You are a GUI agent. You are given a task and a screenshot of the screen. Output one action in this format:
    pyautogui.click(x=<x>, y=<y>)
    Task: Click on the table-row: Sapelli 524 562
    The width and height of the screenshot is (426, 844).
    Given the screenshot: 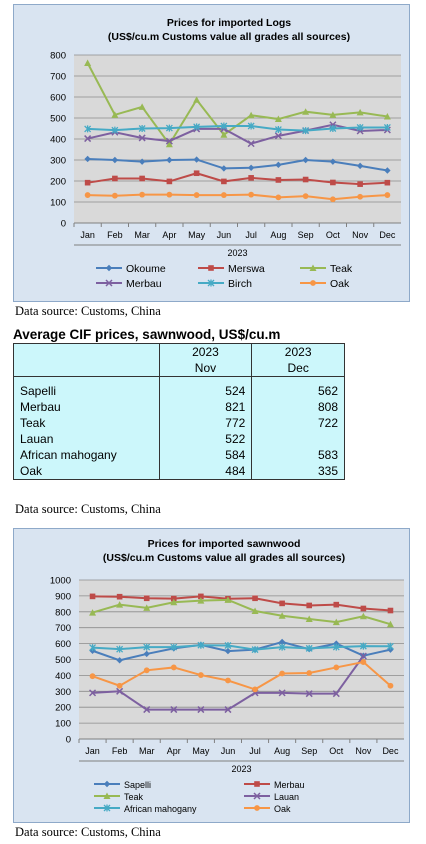 What is the action you would take?
    pyautogui.click(x=179, y=387)
    